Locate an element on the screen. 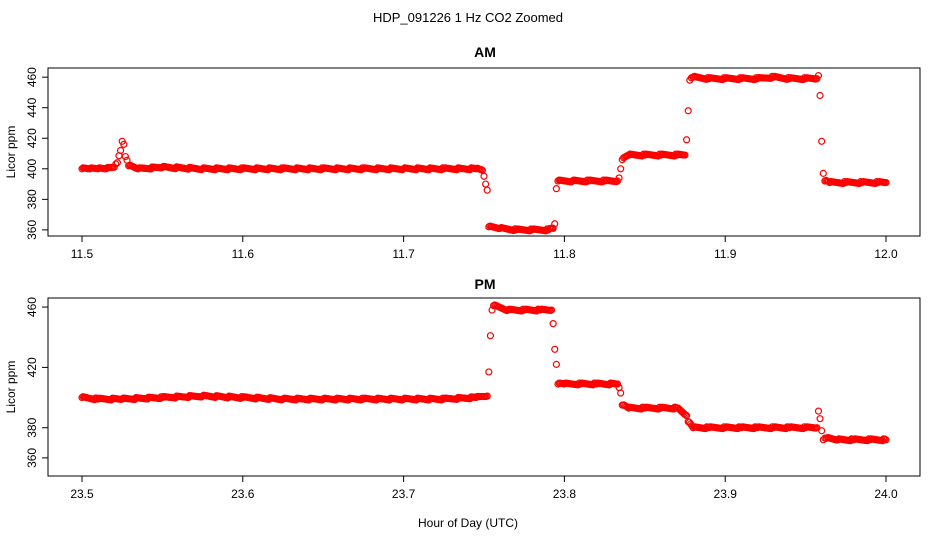 The image size is (936, 540). panel-pm-xtick-label: 23.6 is located at coordinates (243, 494).